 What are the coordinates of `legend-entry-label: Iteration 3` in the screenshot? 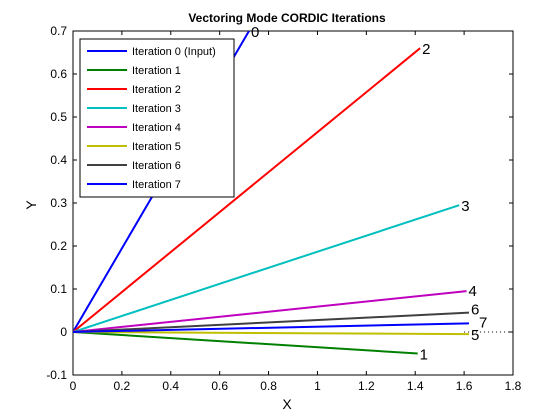 It's located at (156, 109).